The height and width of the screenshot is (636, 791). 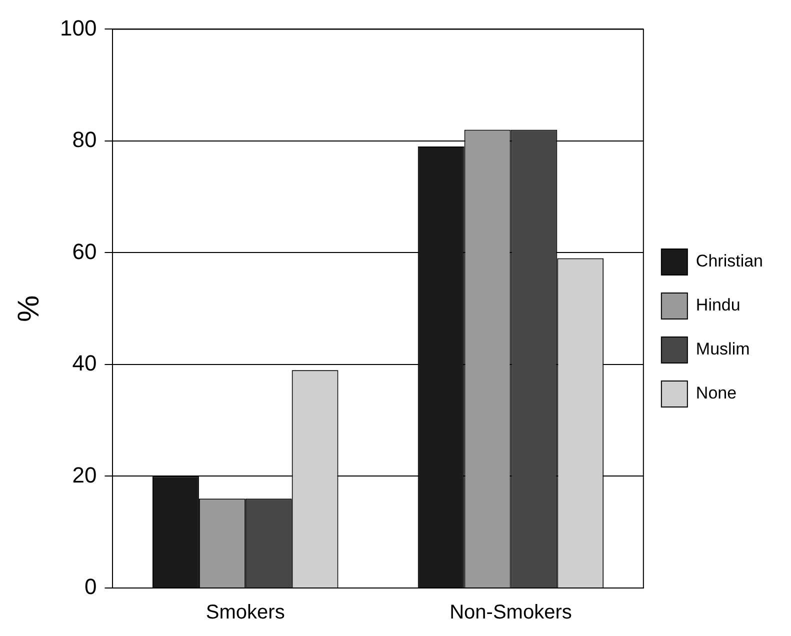 What do you see at coordinates (716, 393) in the screenshot?
I see `legend-label: None` at bounding box center [716, 393].